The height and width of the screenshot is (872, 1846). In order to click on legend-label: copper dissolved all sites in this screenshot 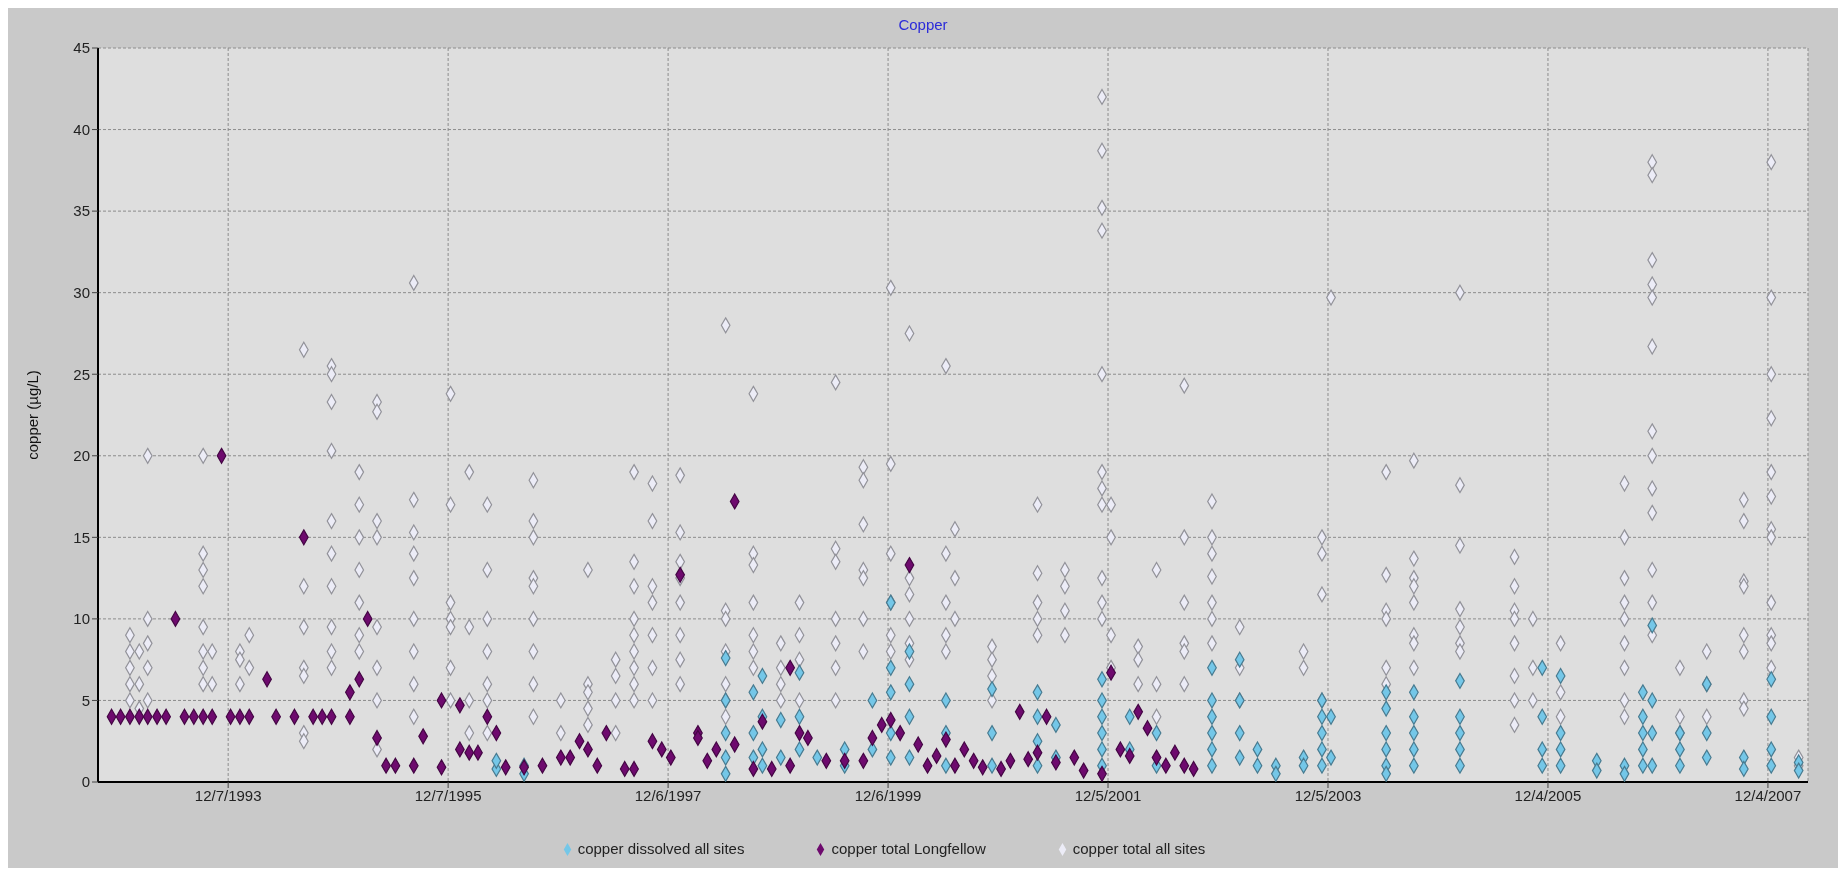, I will do `click(661, 848)`.